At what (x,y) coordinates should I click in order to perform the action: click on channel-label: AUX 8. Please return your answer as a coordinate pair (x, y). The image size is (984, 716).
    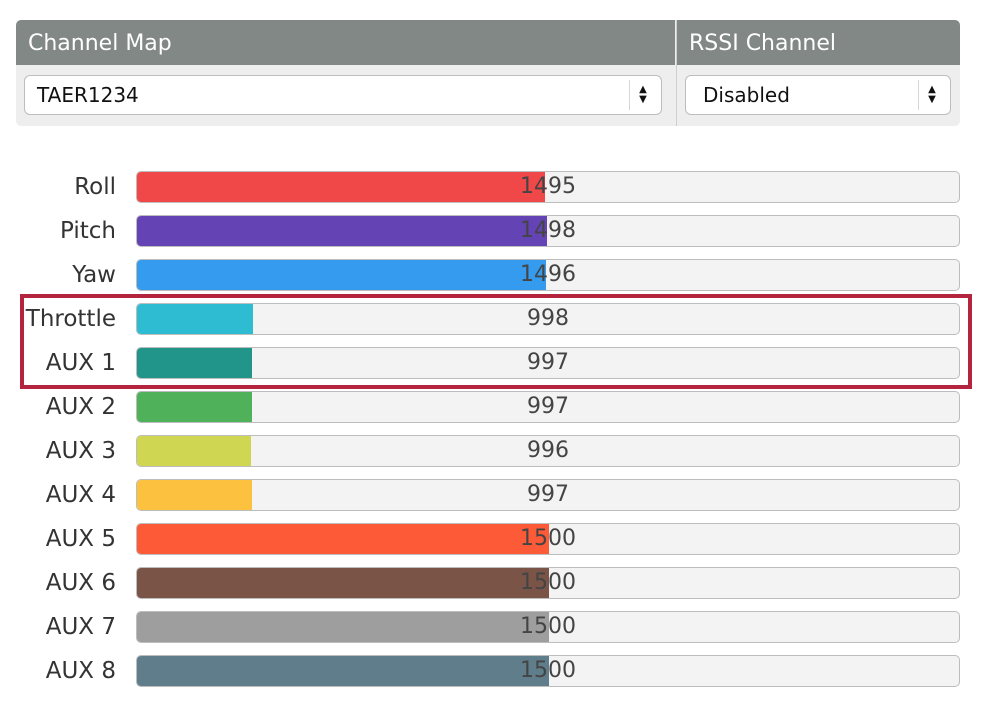
    Looking at the image, I should click on (80, 671).